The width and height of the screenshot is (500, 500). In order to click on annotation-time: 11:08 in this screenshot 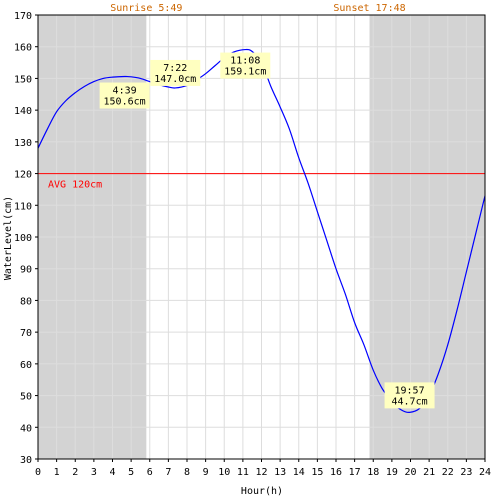, I will do `click(245, 61)`.